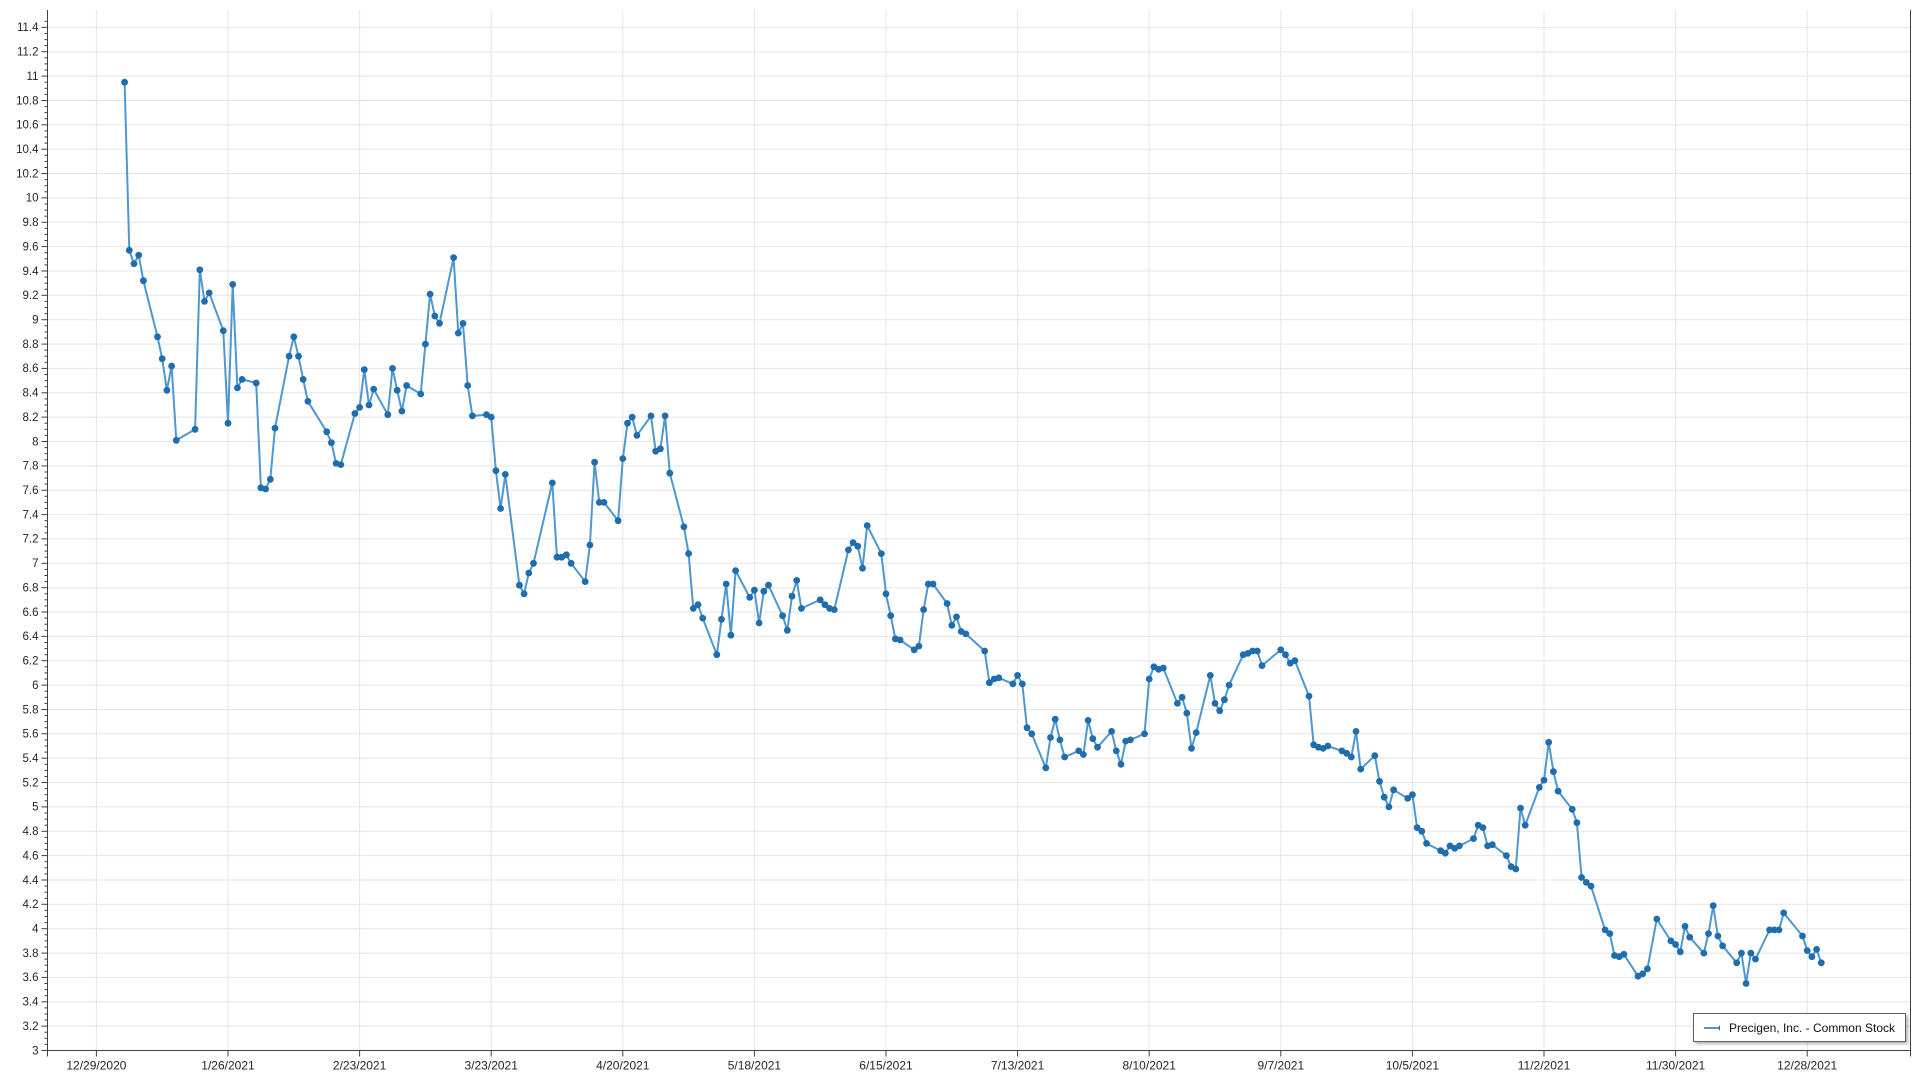 Image resolution: width=1920 pixels, height=1080 pixels. What do you see at coordinates (1811, 1027) in the screenshot?
I see `legend-series-label: Precigen, Inc. - Common Stock` at bounding box center [1811, 1027].